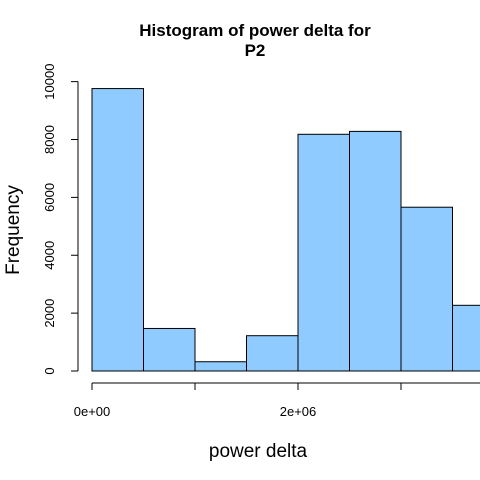  What do you see at coordinates (92, 411) in the screenshot?
I see `x-tick-label: 0e+00` at bounding box center [92, 411].